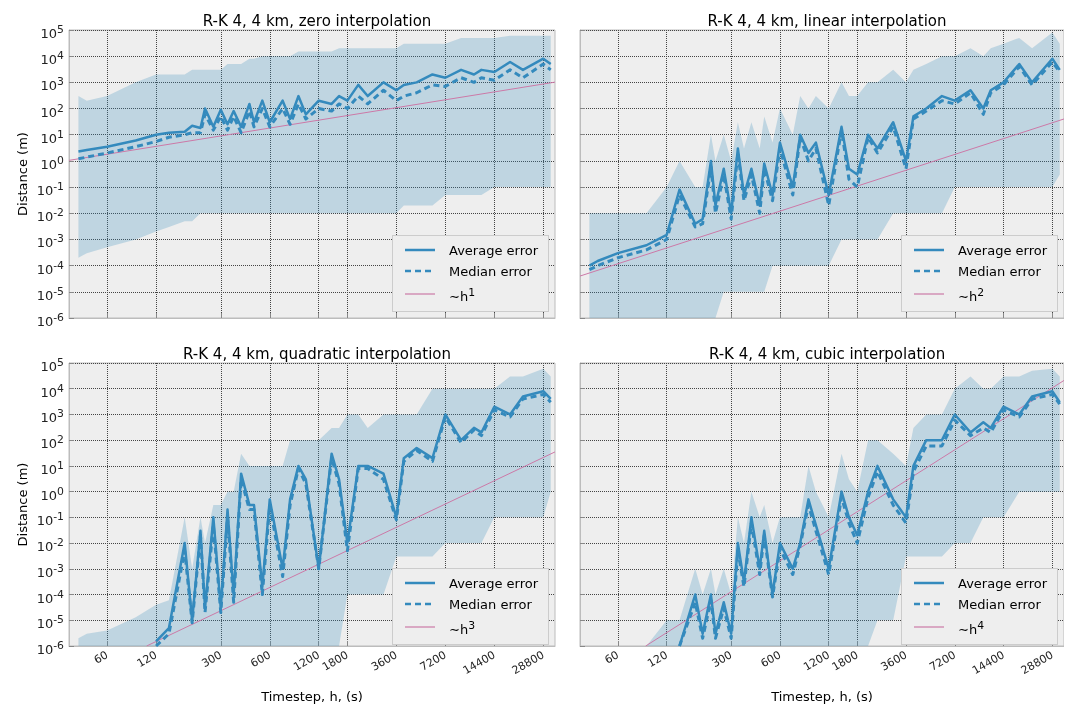  I want to click on legend-label: ∼h$^{1}$, so click(462, 295).